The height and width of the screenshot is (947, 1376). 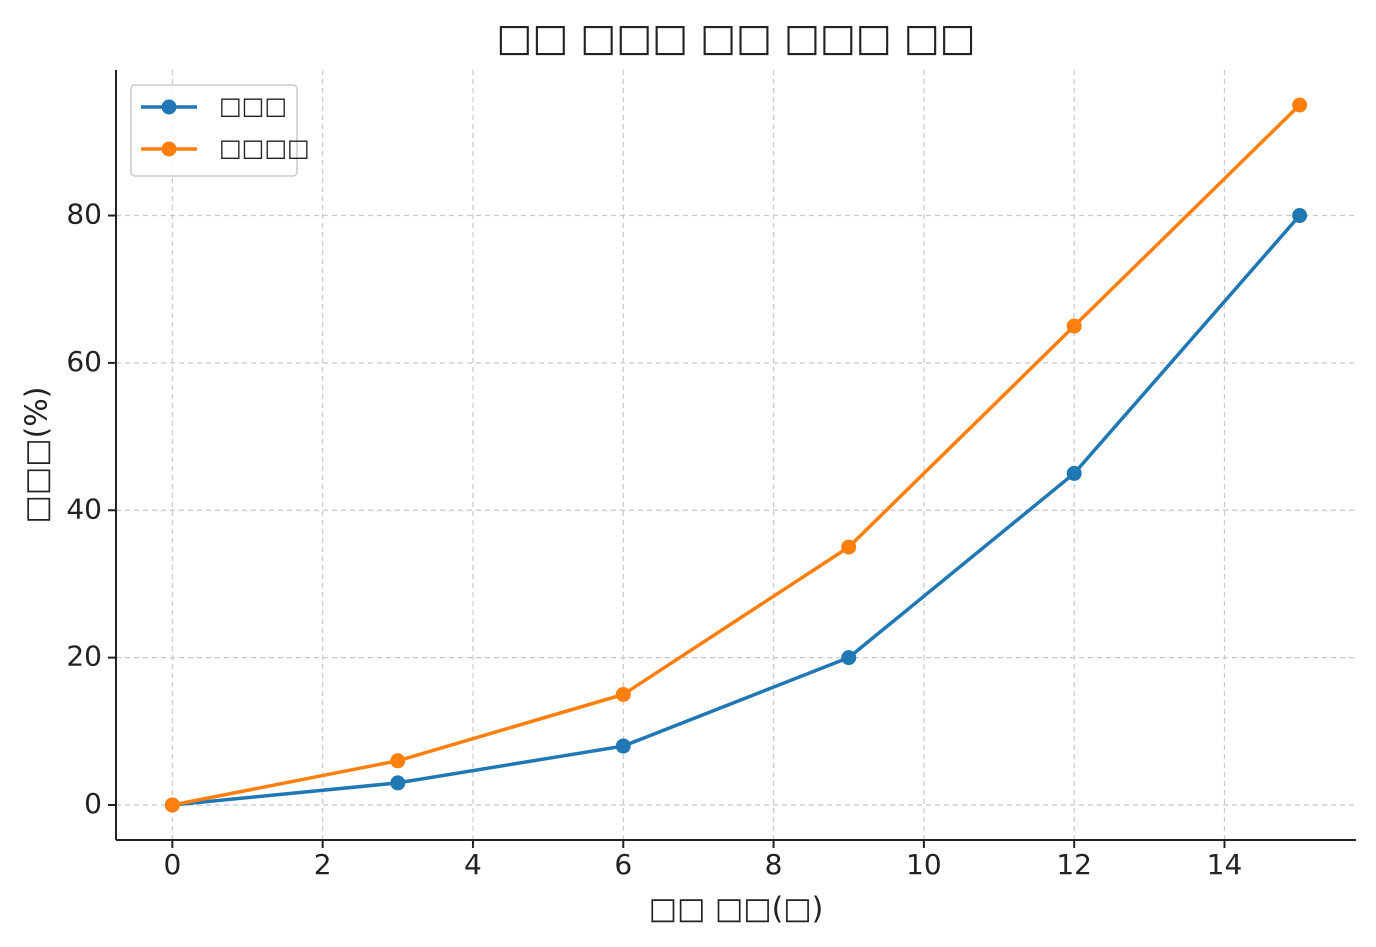 I want to click on x-tick-label: 8, so click(x=774, y=864).